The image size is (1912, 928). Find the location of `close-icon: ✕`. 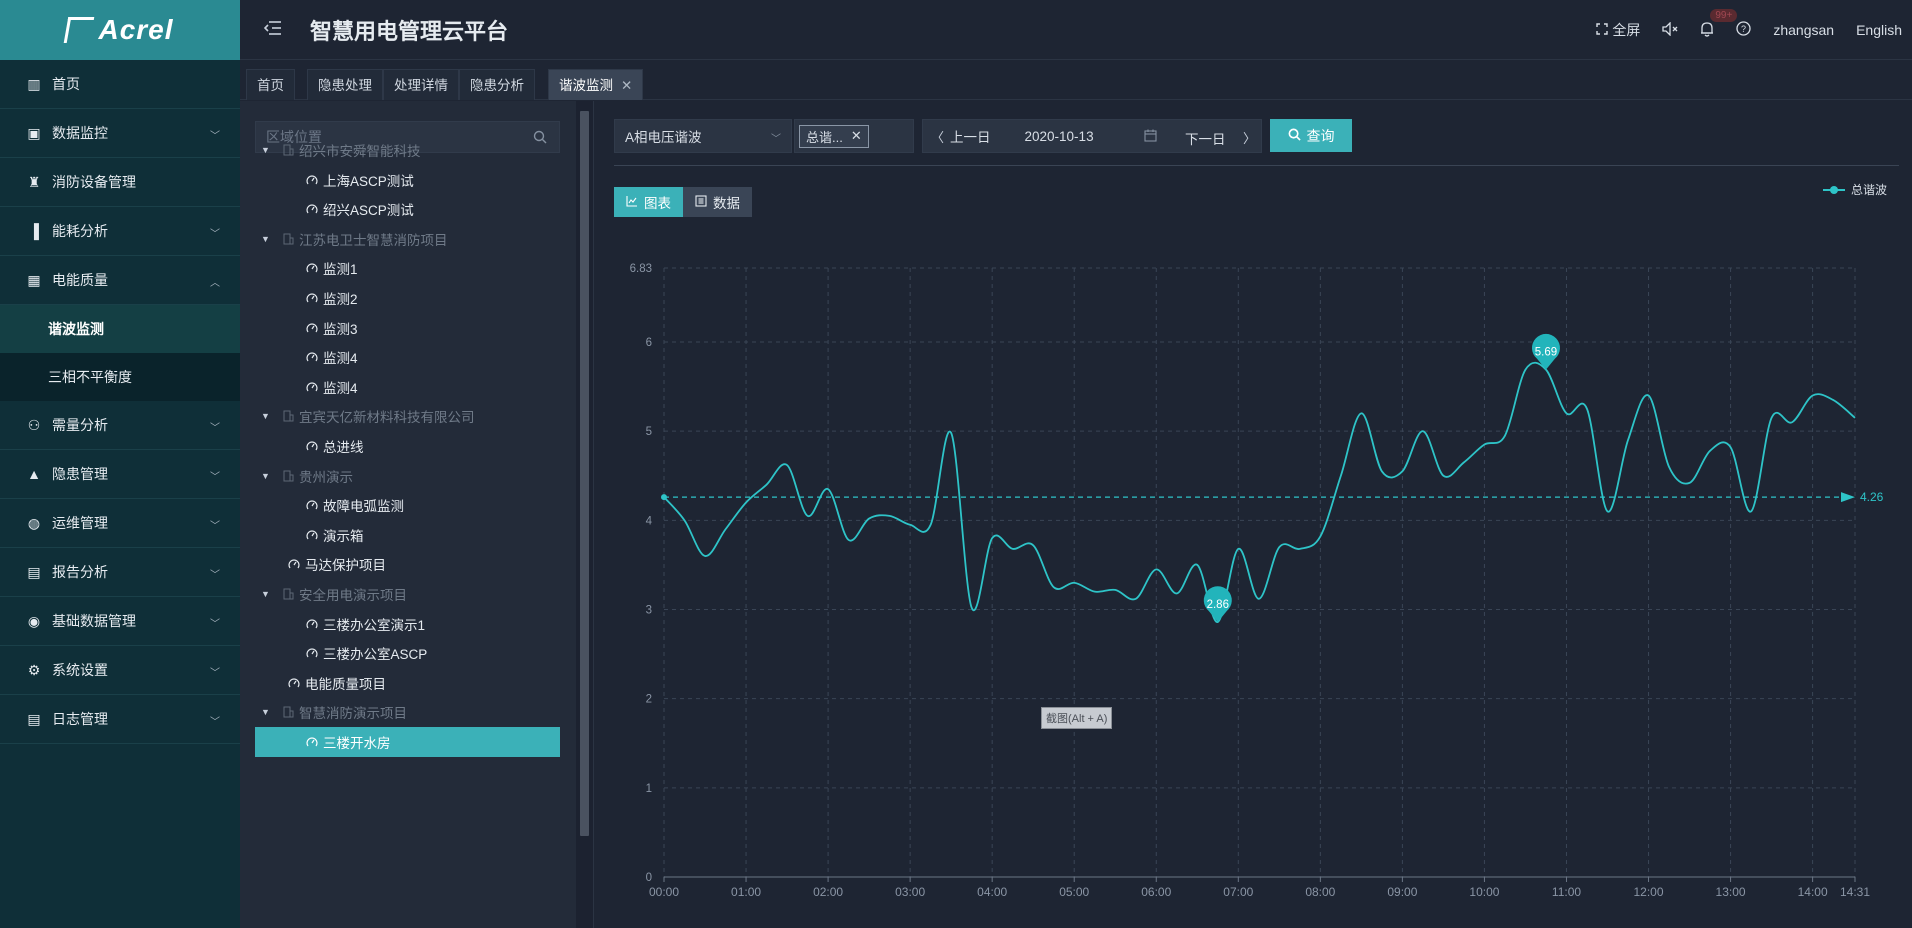

close-icon: ✕ is located at coordinates (627, 85).